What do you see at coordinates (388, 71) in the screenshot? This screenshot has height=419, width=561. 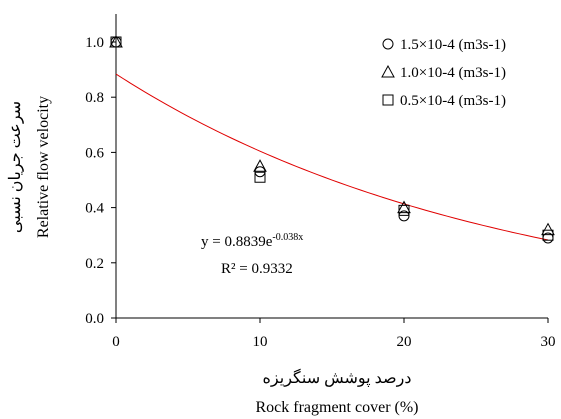 I see `legend-marker-triangle` at bounding box center [388, 71].